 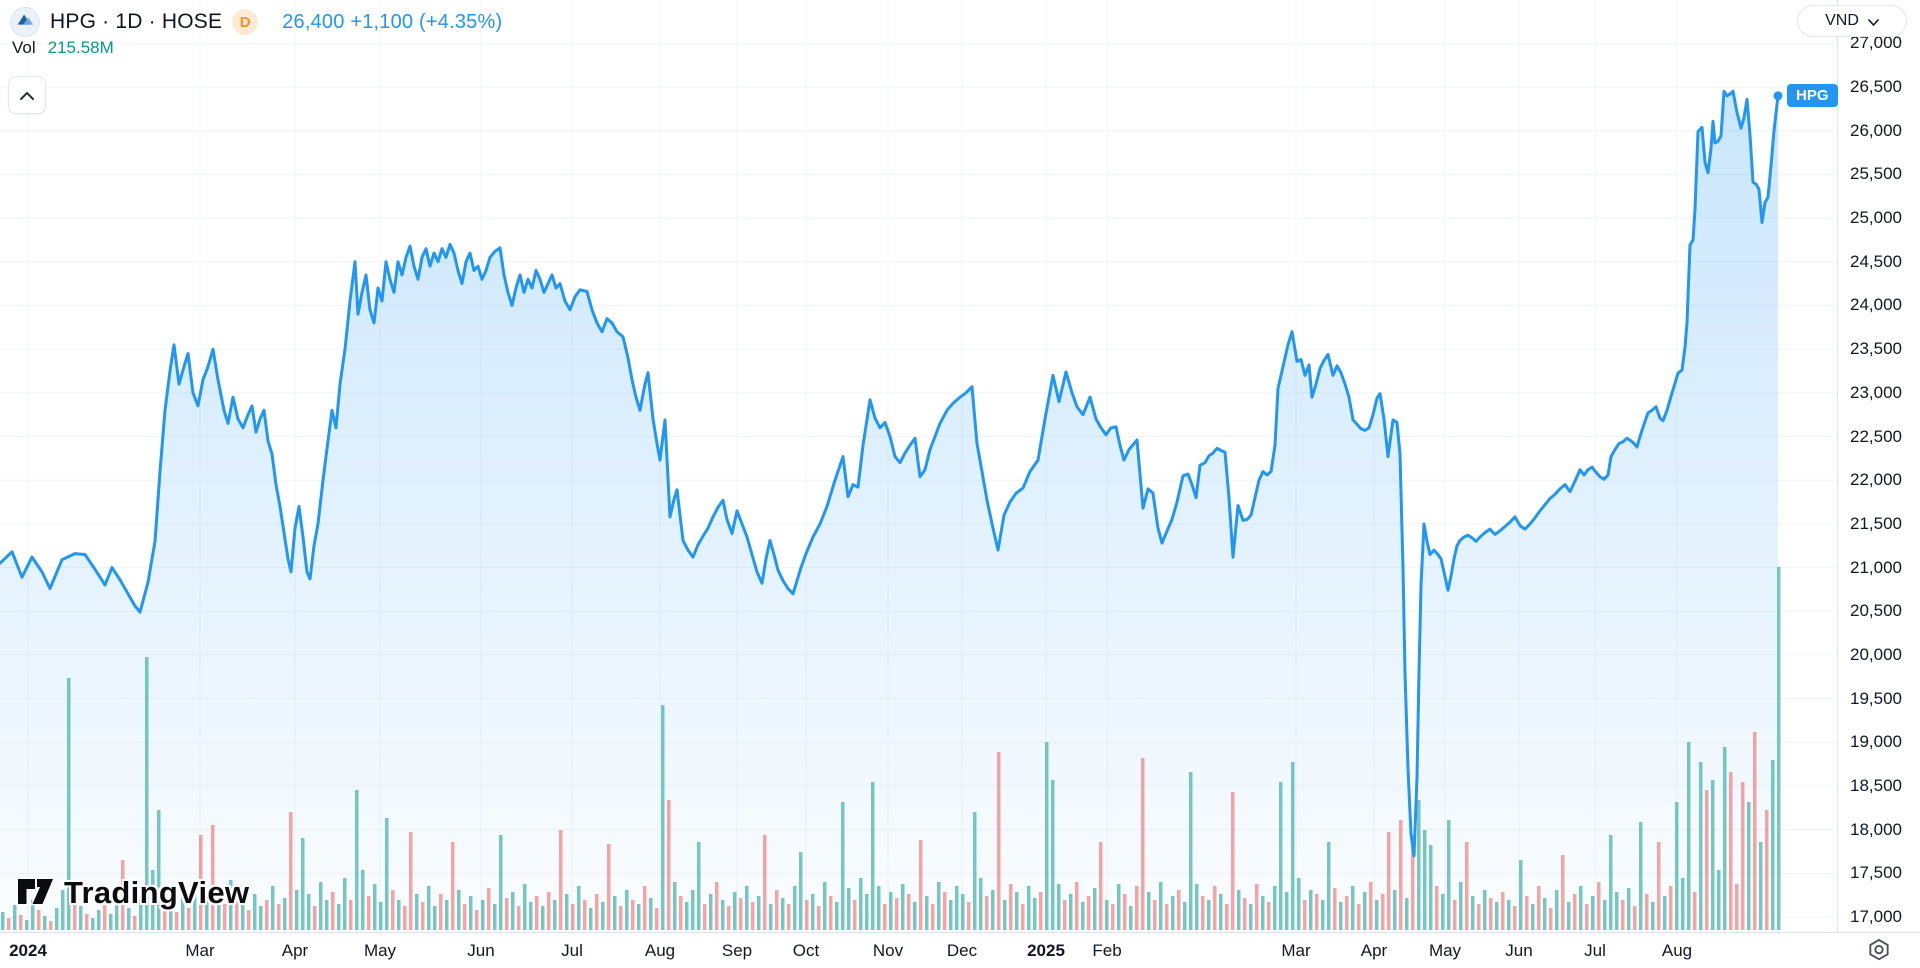 I want to click on volume-value: 215.58M, so click(x=80, y=47).